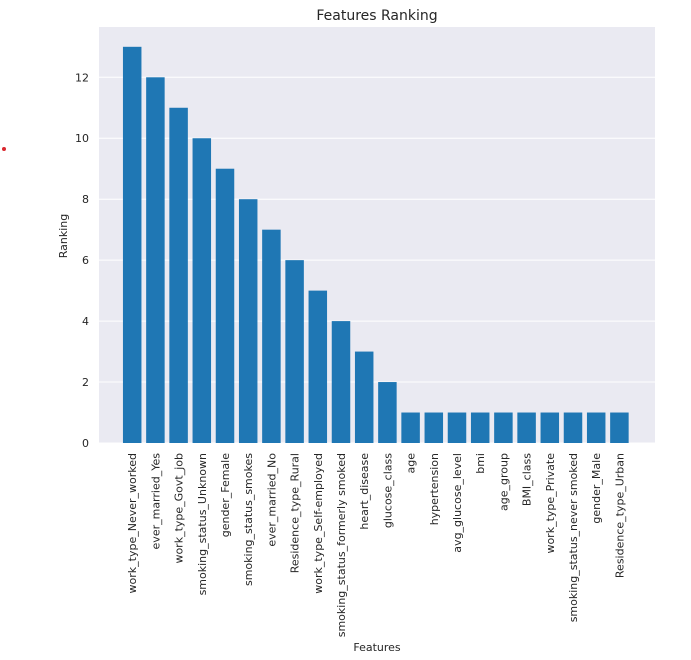 This screenshot has width=691, height=660. Describe the element at coordinates (457, 503) in the screenshot. I see `x-tick-label: avg_glucose_level` at that location.